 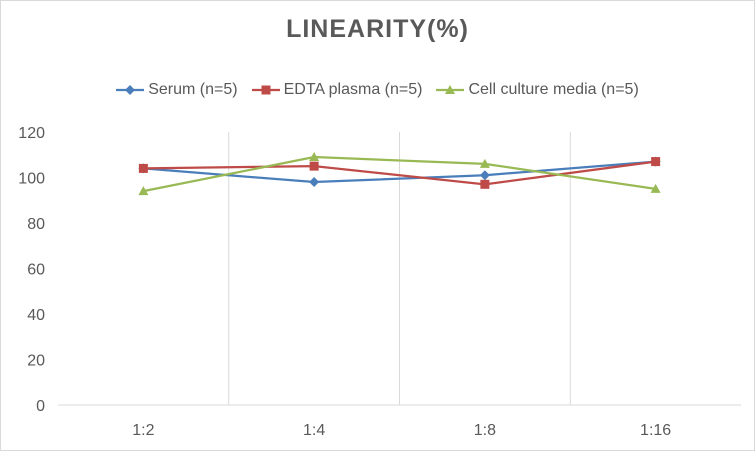 I want to click on y-tick-label: 80, so click(x=36, y=224).